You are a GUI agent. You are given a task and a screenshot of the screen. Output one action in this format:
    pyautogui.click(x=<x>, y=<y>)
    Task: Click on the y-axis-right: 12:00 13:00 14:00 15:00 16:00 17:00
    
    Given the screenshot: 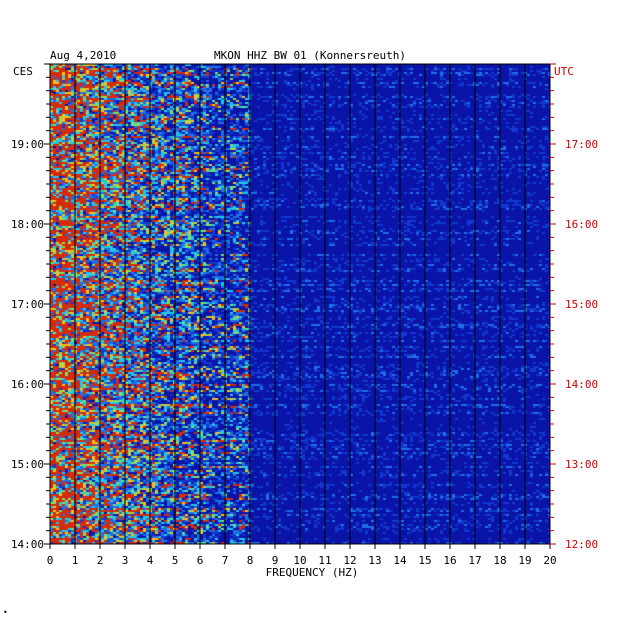 What is the action you would take?
    pyautogui.click(x=574, y=307)
    